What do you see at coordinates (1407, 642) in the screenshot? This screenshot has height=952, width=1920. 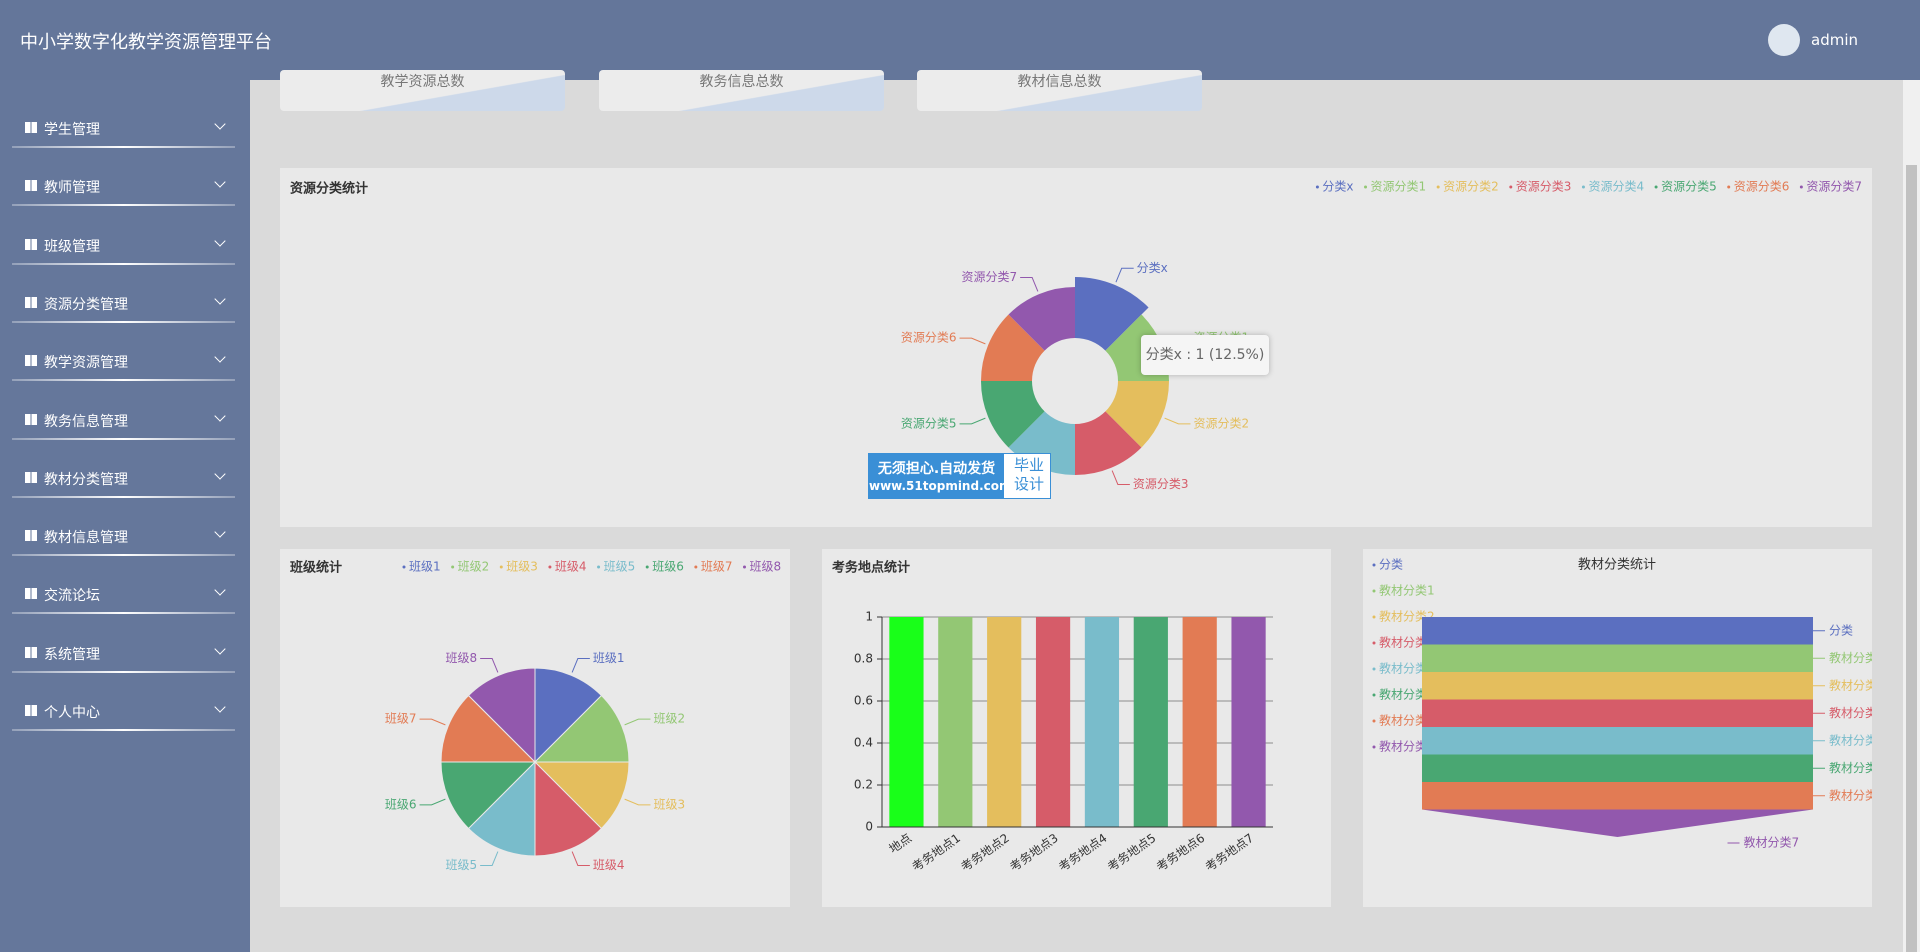 I see `legend-label: 教材分类3` at bounding box center [1407, 642].